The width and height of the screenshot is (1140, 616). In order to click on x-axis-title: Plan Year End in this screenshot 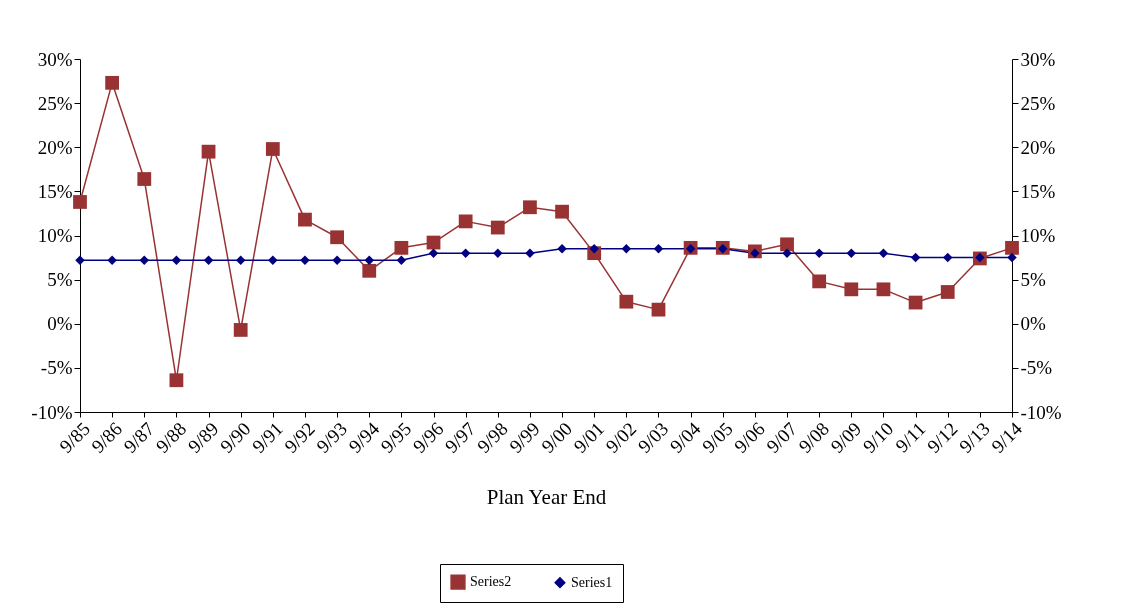, I will do `click(546, 496)`.